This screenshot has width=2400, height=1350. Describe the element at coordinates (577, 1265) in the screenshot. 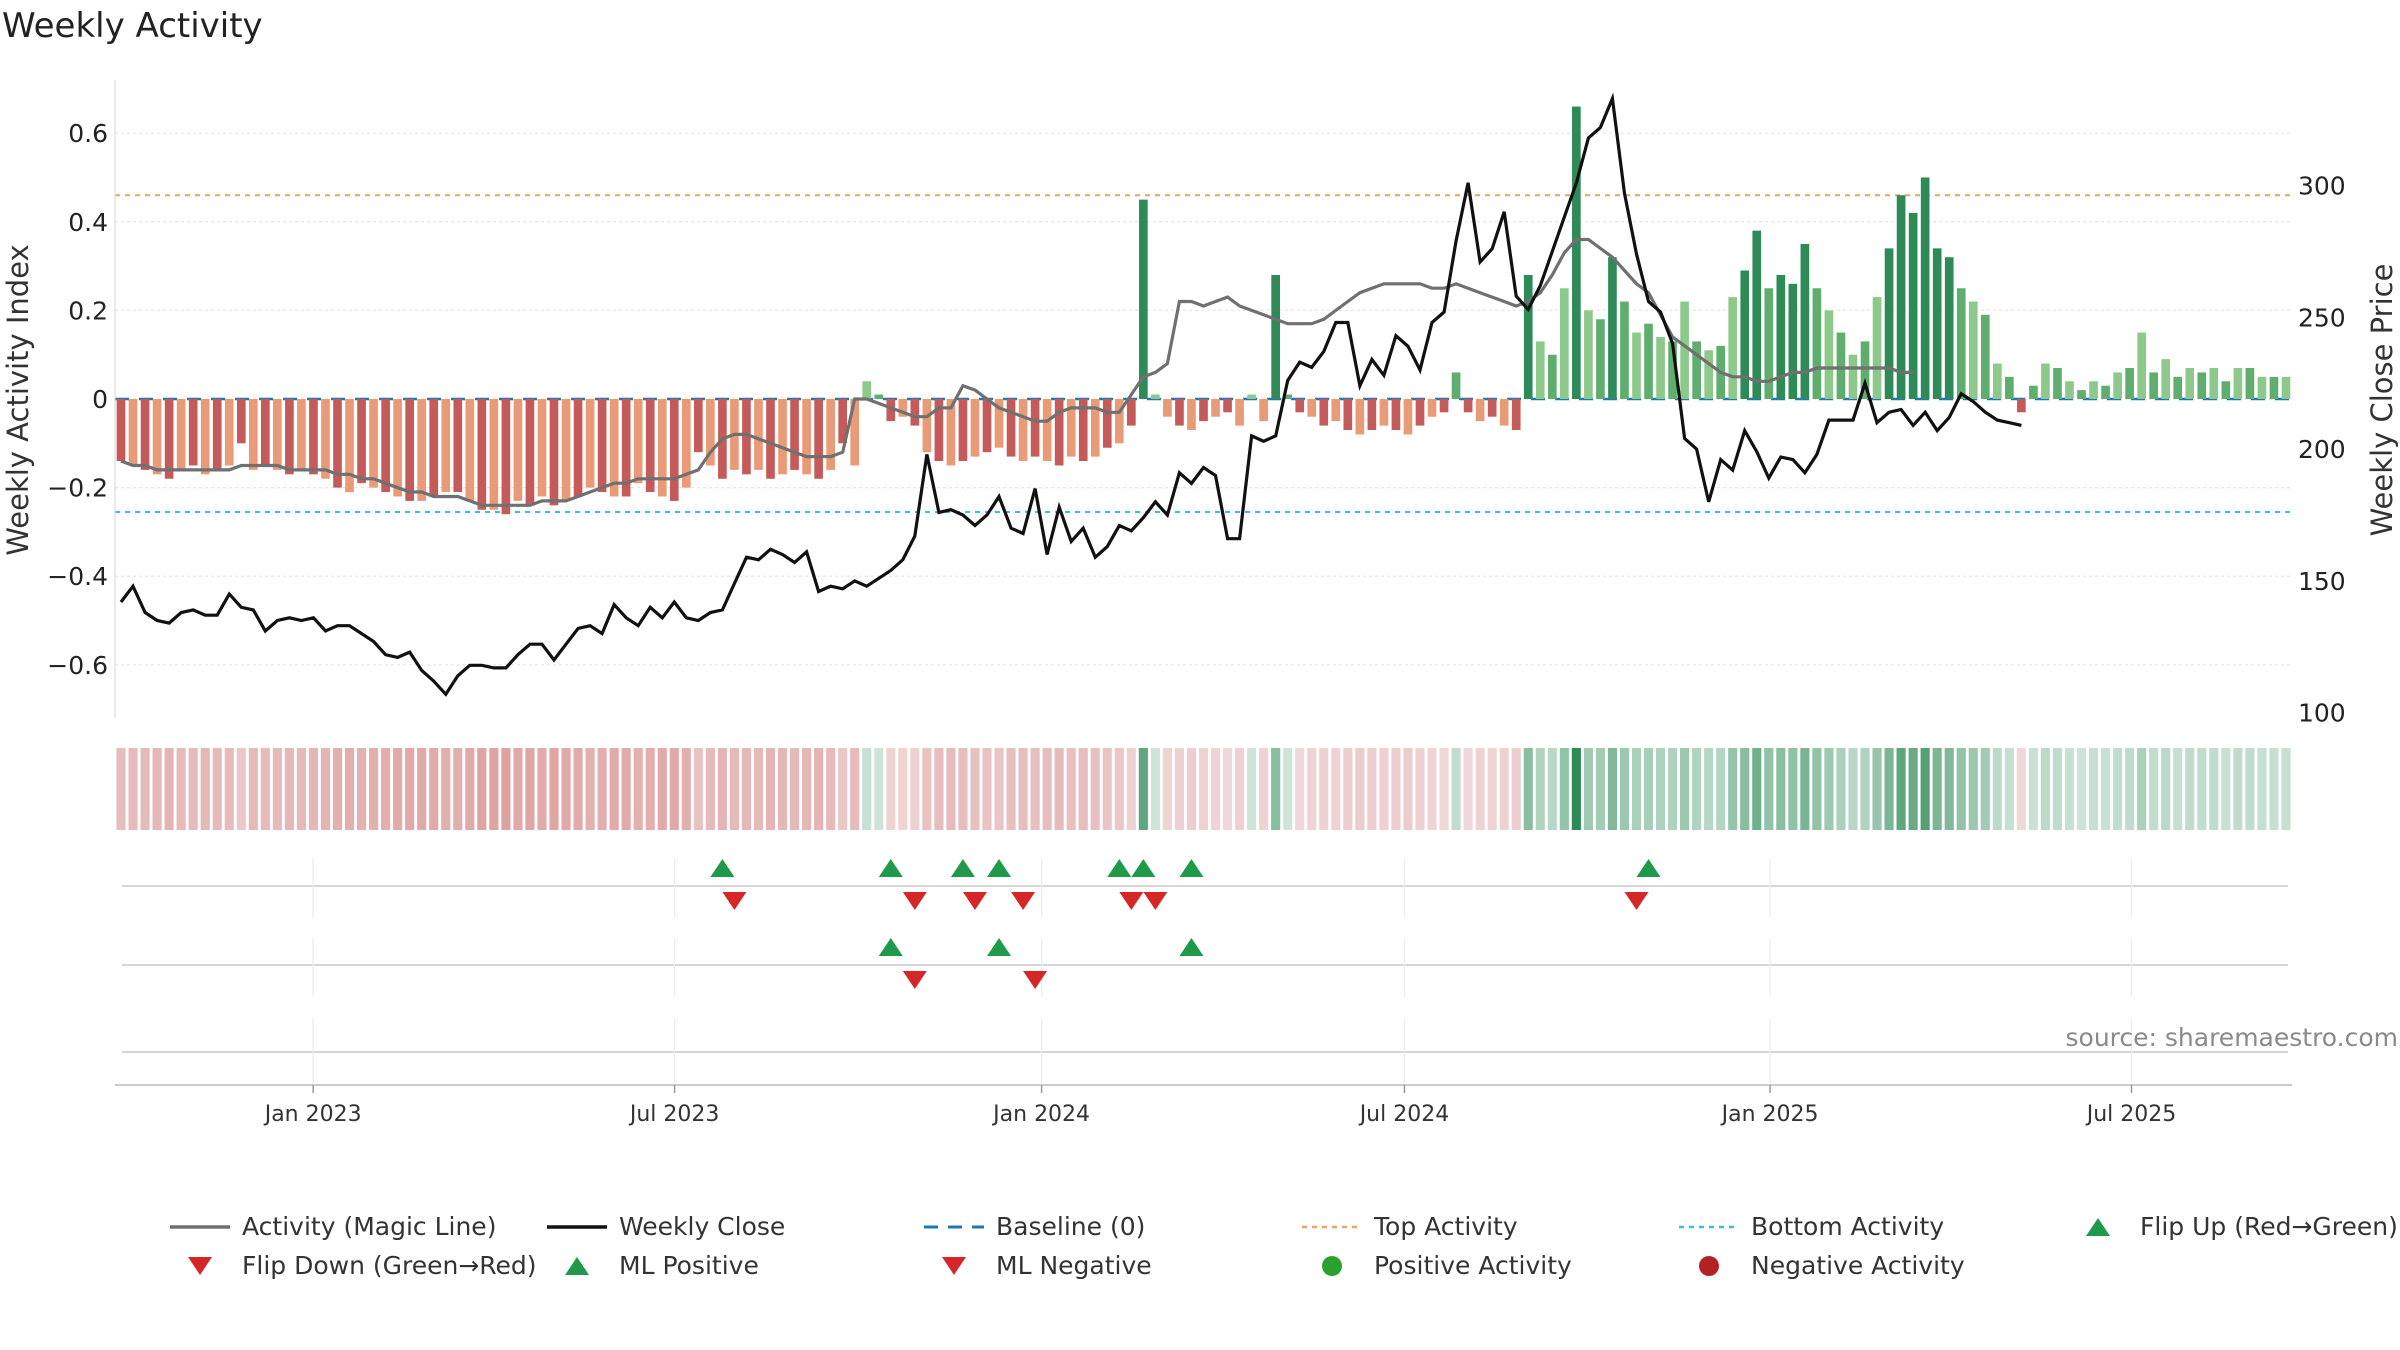

I see `legend-swatch-tri-up` at that location.